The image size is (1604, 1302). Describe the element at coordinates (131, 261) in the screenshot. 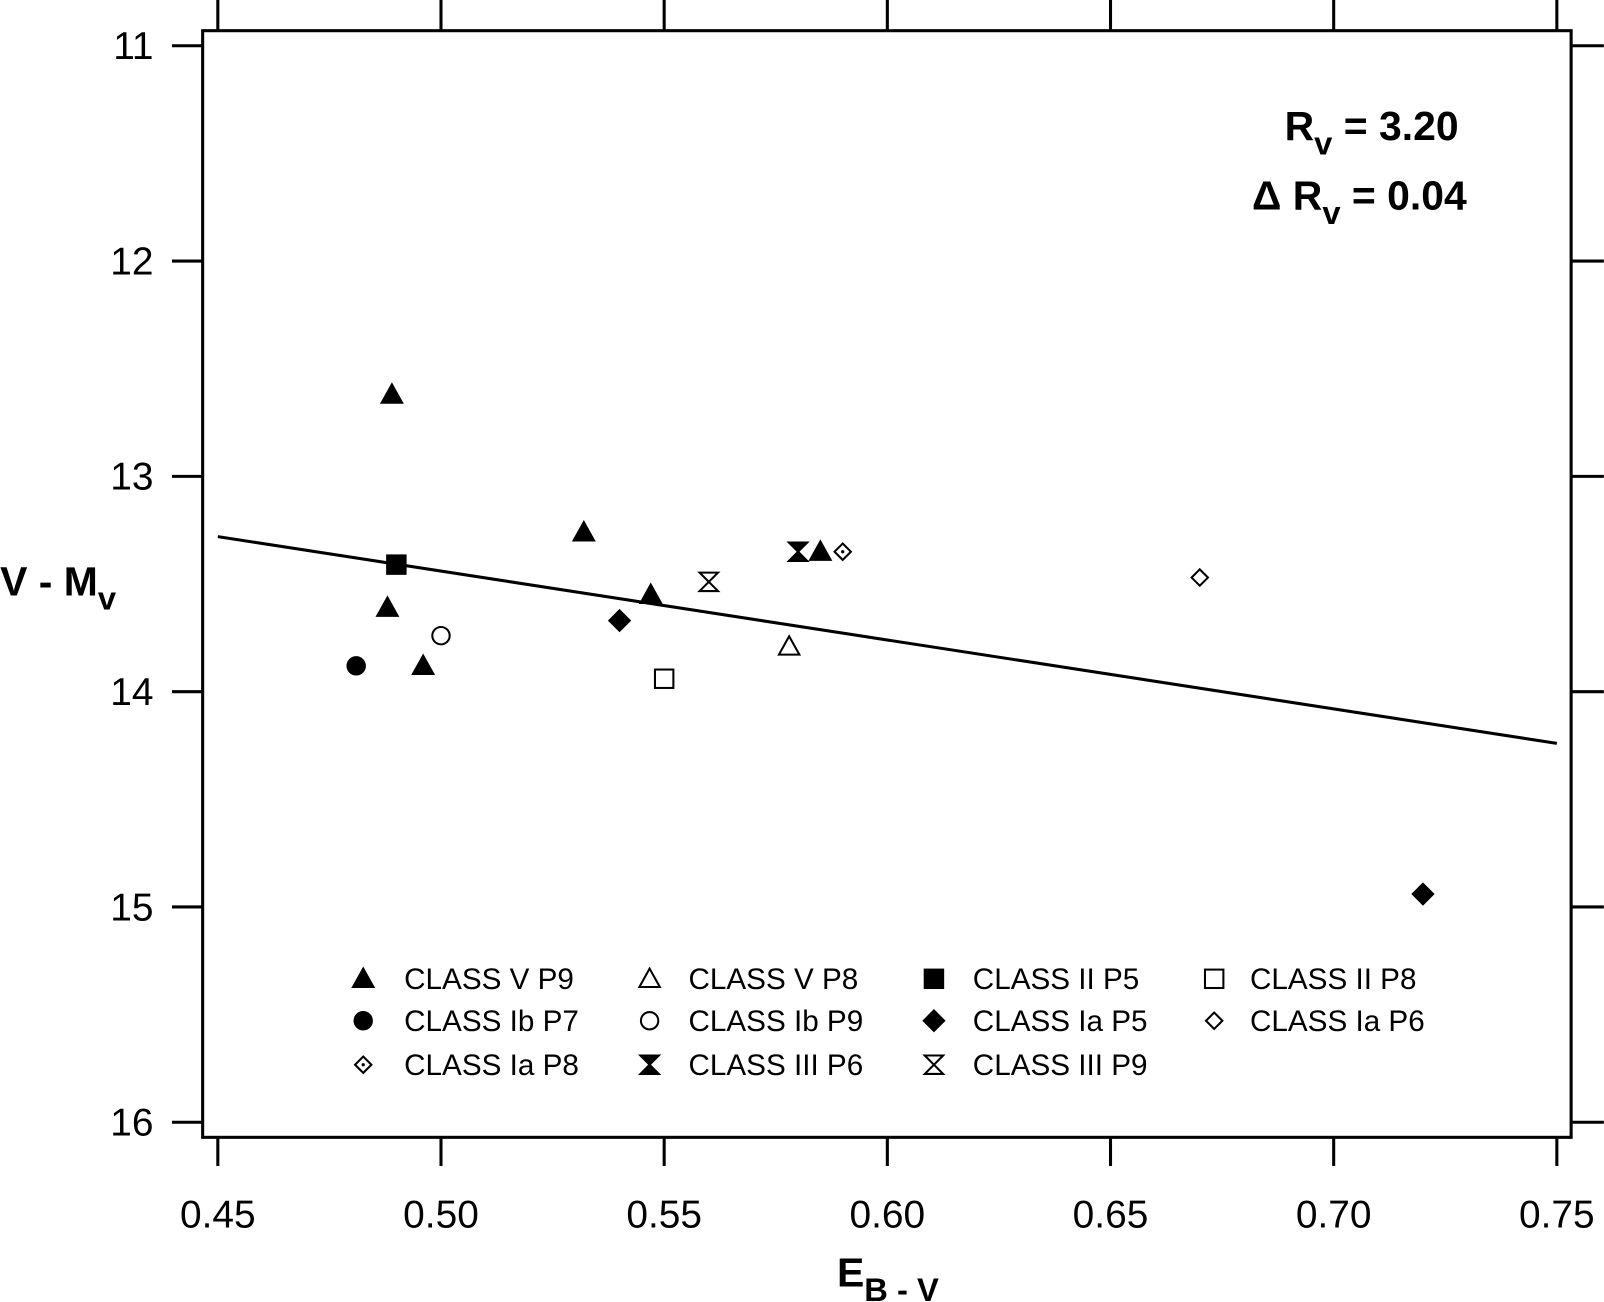

I see `y-tick-label: 12` at that location.